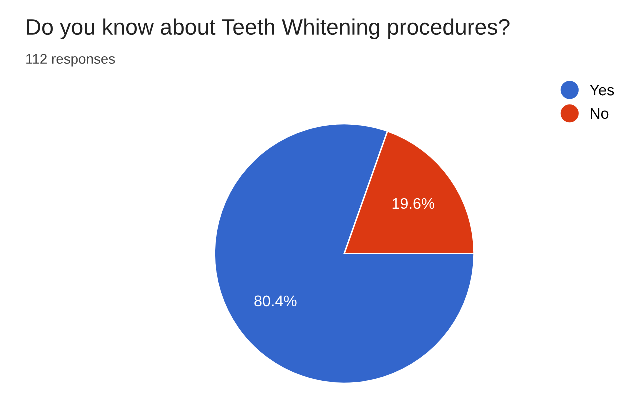 Image resolution: width=638 pixels, height=416 pixels. Describe the element at coordinates (602, 90) in the screenshot. I see `legend-label: Yes` at that location.